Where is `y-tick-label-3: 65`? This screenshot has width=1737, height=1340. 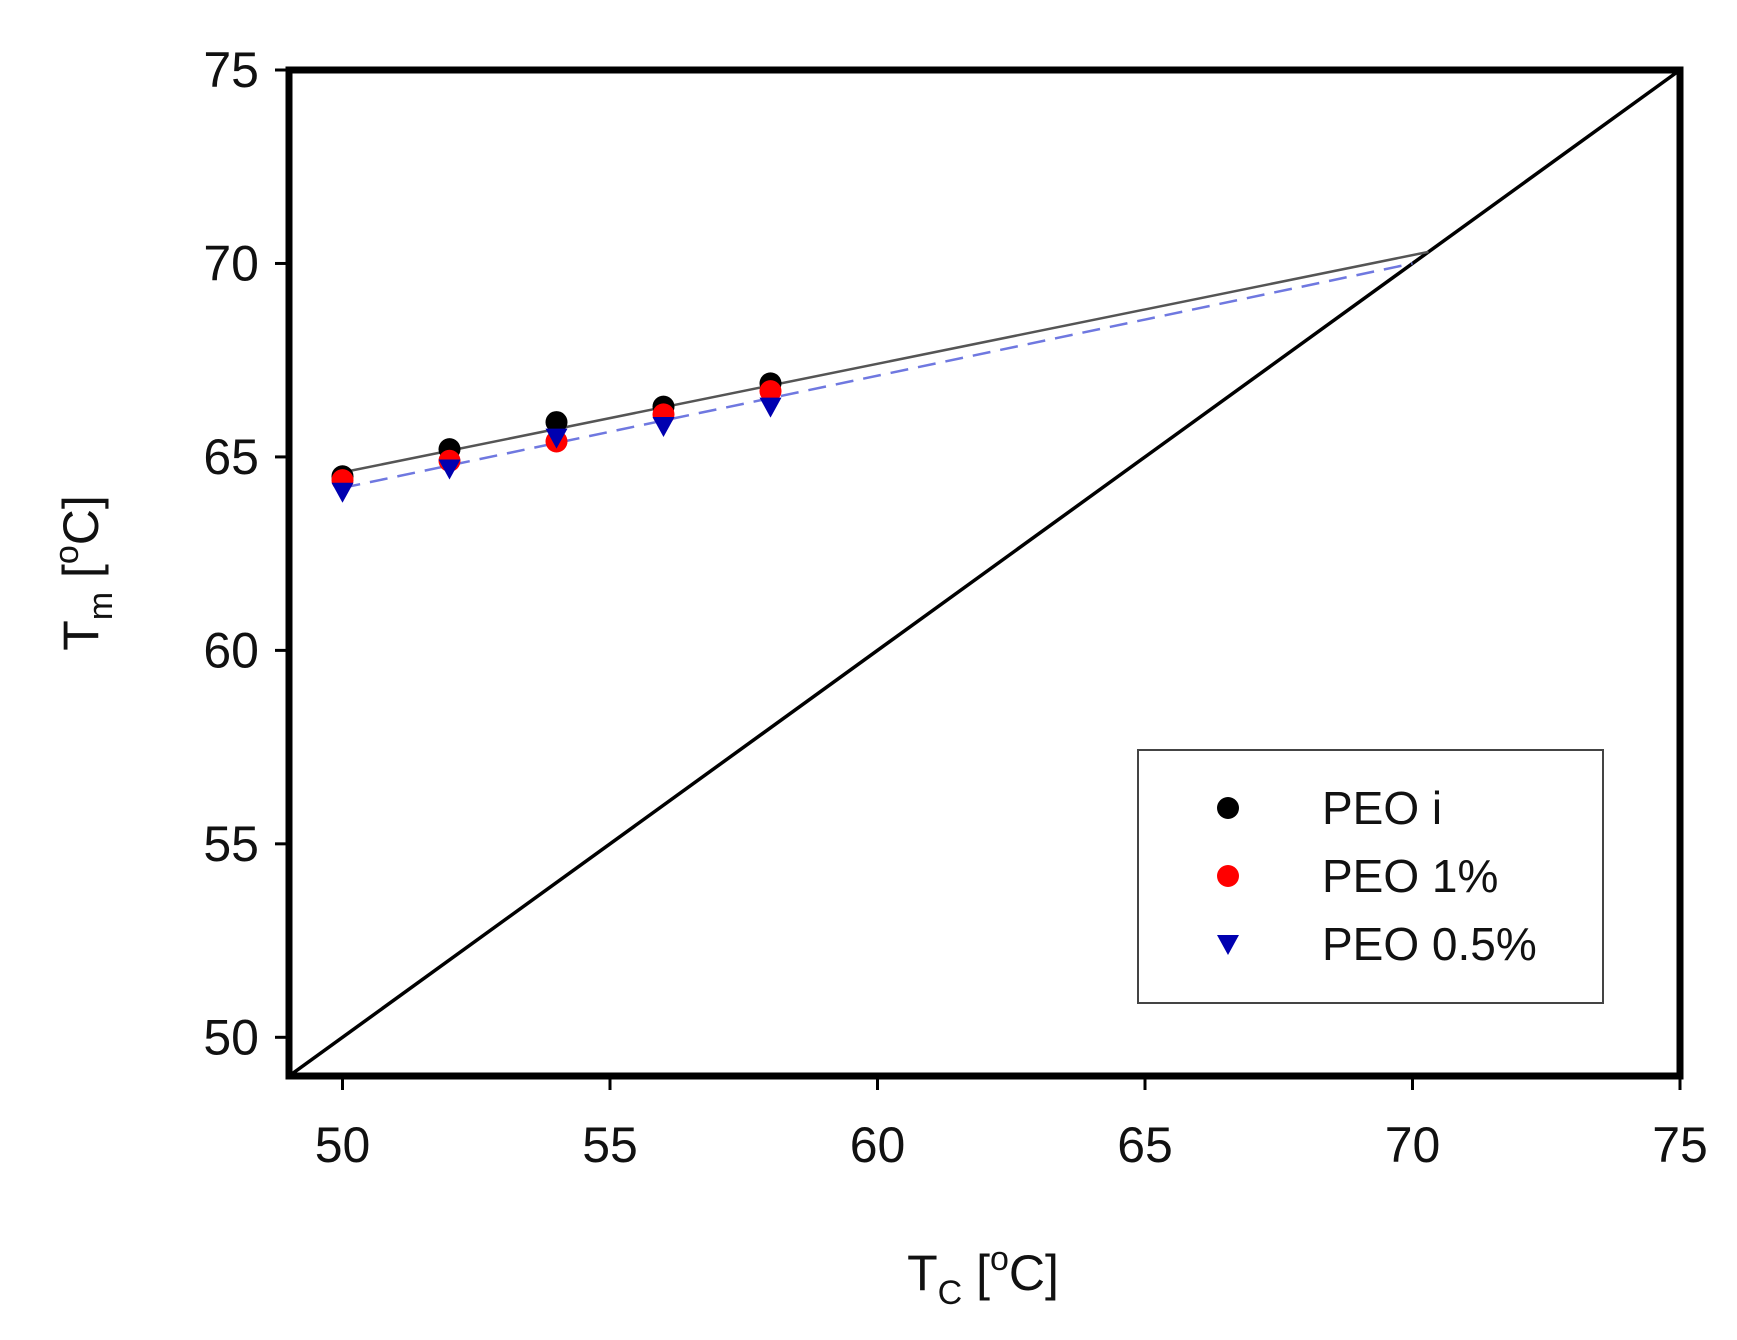 y-tick-label-3: 65 is located at coordinates (231, 457).